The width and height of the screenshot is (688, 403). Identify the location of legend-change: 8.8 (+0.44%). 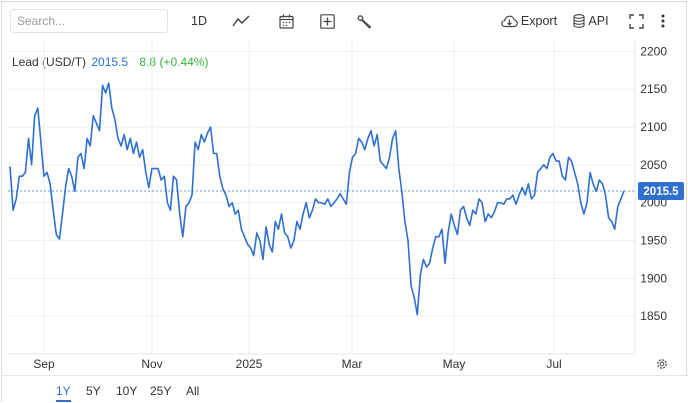
(174, 62).